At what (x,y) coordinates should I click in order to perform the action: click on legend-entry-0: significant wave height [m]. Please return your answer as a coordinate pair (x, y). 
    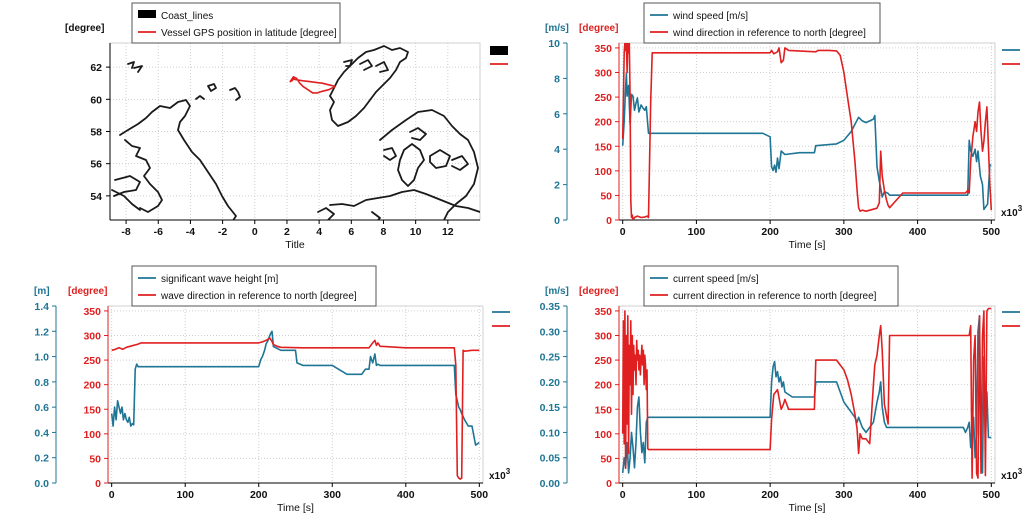
    Looking at the image, I should click on (220, 279).